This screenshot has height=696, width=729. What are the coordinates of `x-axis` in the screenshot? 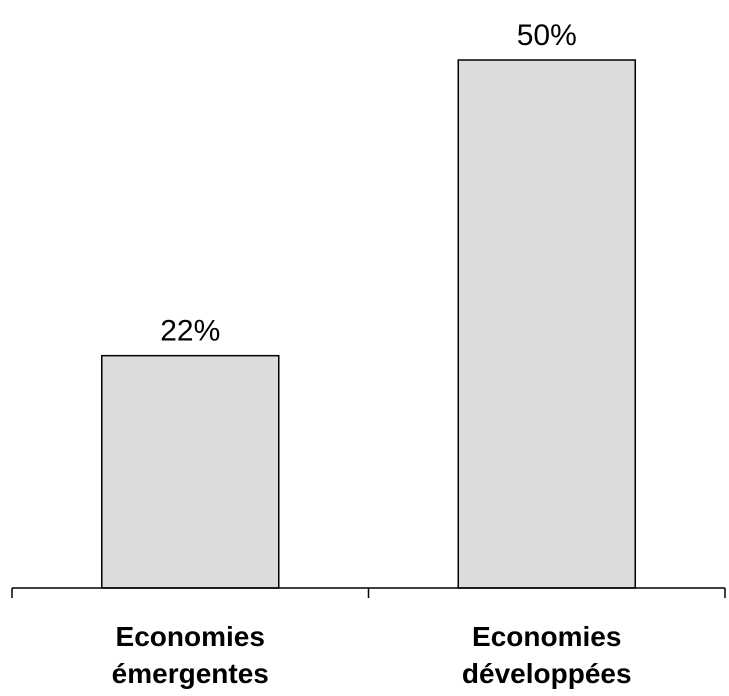 It's located at (368, 592).